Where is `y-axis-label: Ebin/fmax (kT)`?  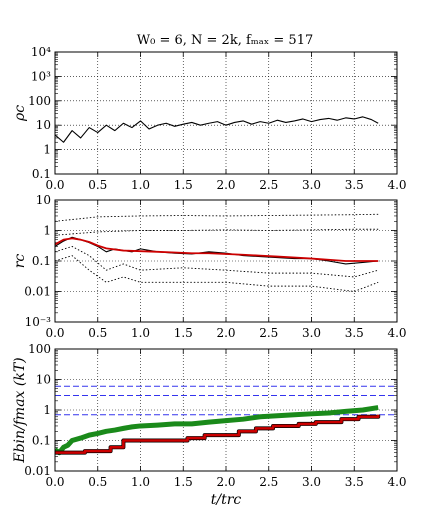 y-axis-label: Ebin/fmax (kT) is located at coordinates (20, 410).